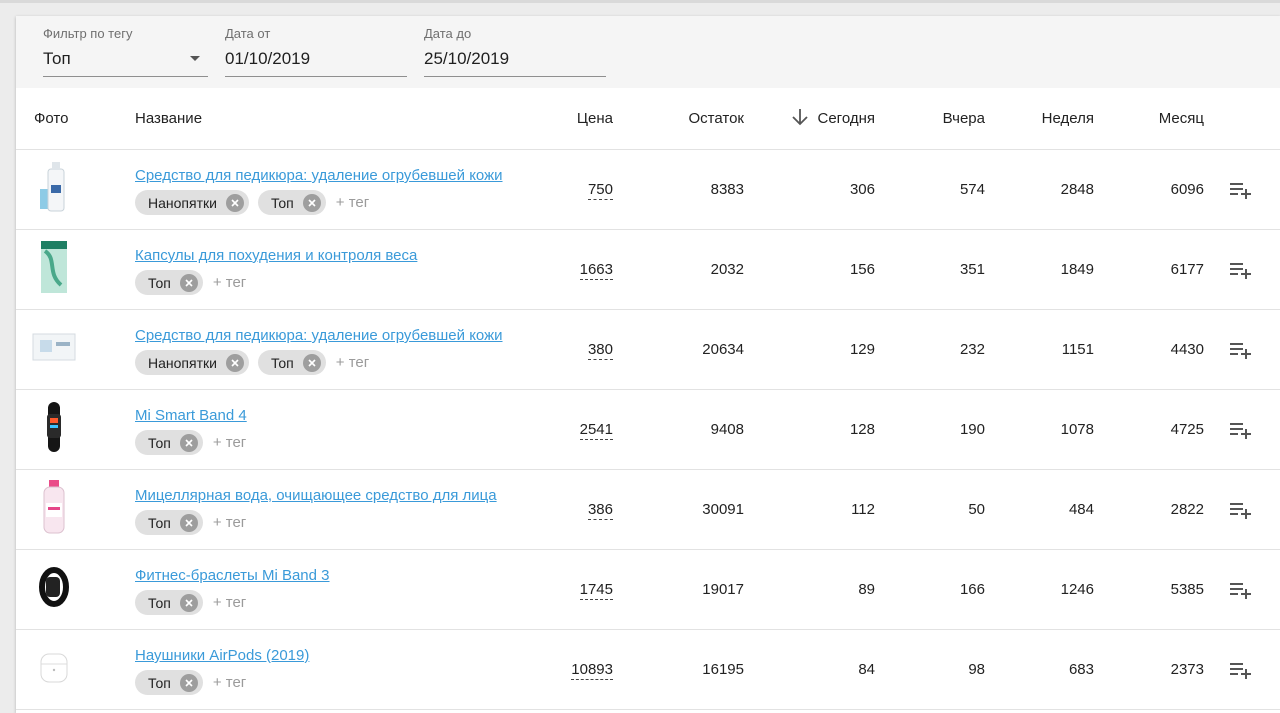  Describe the element at coordinates (833, 118) in the screenshot. I see `column-today: Сегодня` at that location.